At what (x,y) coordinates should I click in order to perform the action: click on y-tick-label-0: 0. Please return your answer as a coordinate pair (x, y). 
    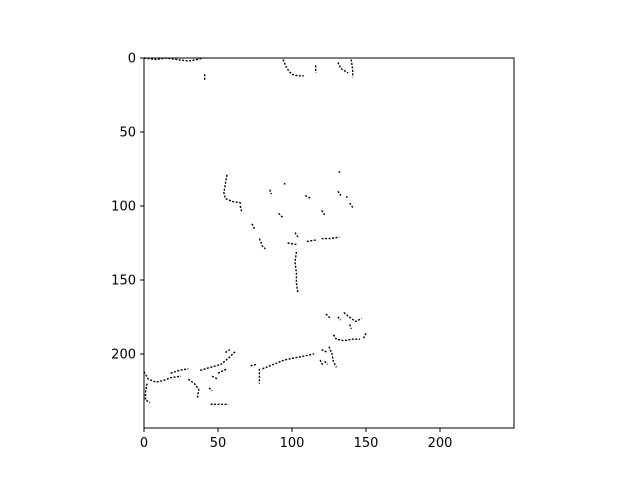
    Looking at the image, I should click on (132, 59).